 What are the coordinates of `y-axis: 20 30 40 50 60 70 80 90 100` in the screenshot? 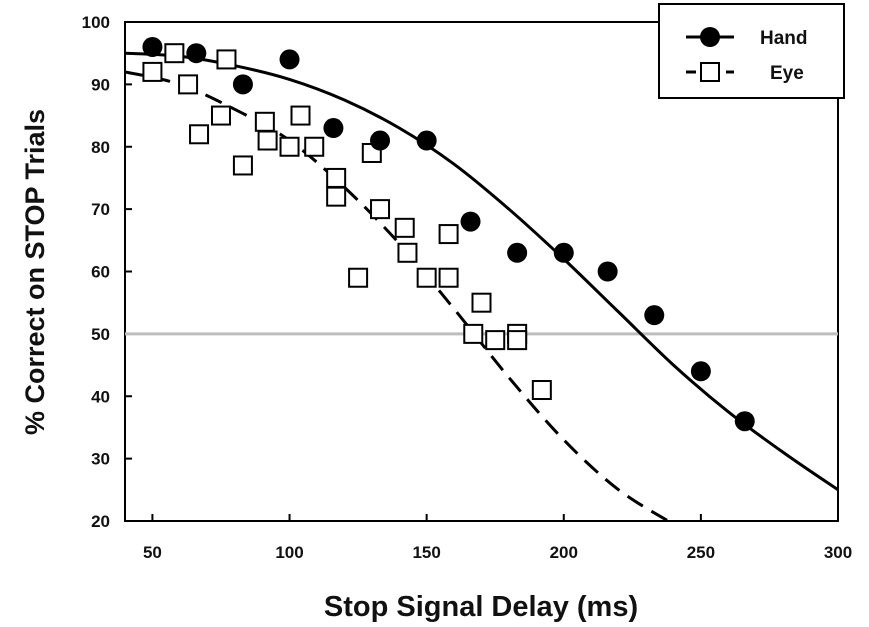 It's located at (107, 272).